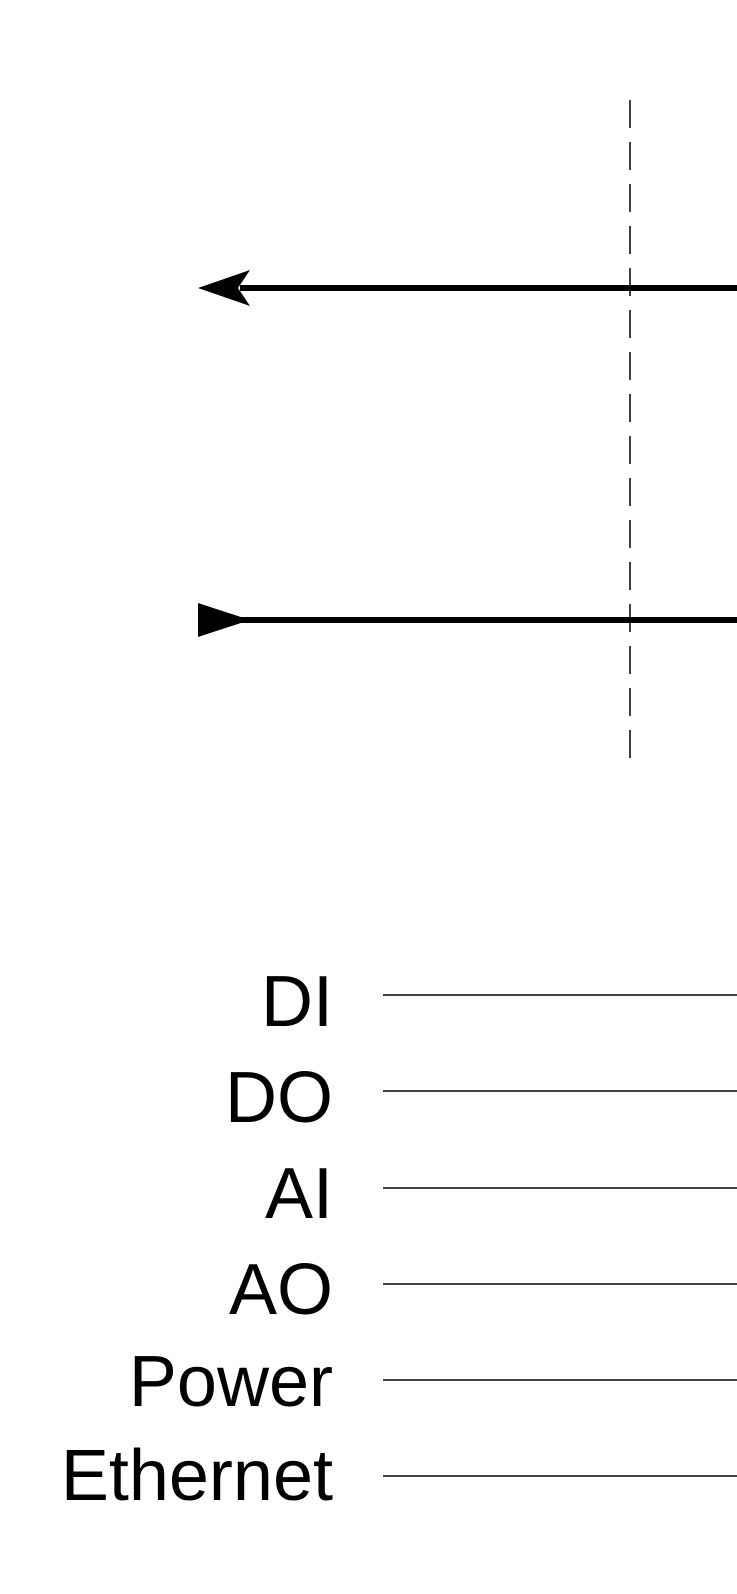 Image resolution: width=737 pixels, height=1594 pixels. I want to click on legend-label-ethernet: Ethernet, so click(197, 1476).